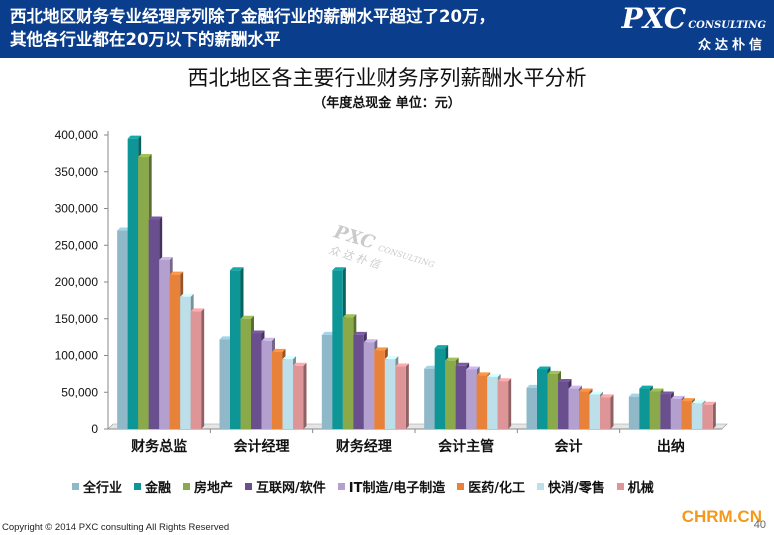 This screenshot has width=774, height=535. Describe the element at coordinates (466, 446) in the screenshot. I see `x-category-label: 会计主管` at that location.